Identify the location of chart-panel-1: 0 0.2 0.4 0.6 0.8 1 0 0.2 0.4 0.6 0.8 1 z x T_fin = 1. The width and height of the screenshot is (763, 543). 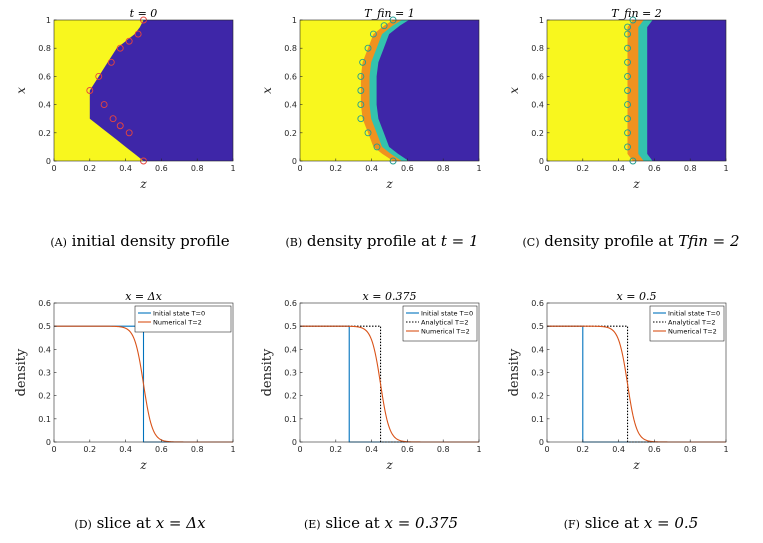
(371, 99).